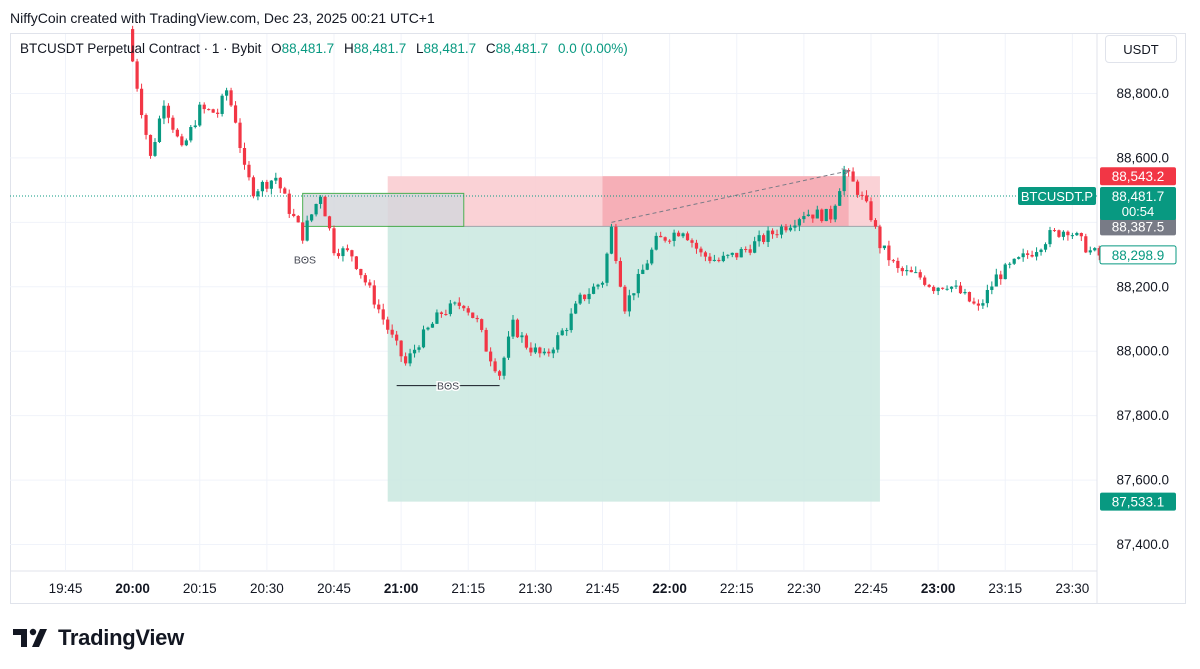 This screenshot has height=669, width=1200. What do you see at coordinates (66, 588) in the screenshot?
I see `x-tick-label: 19:45` at bounding box center [66, 588].